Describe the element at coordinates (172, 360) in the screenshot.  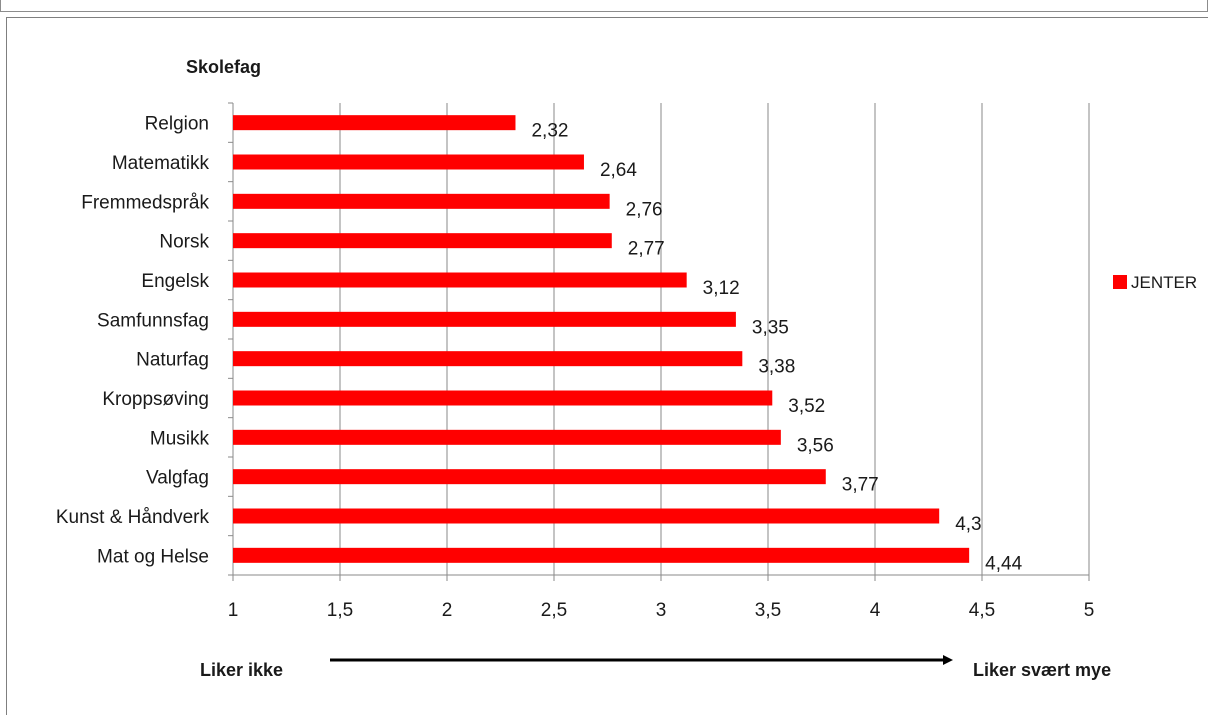
I see `category-label: Naturfag` at that location.